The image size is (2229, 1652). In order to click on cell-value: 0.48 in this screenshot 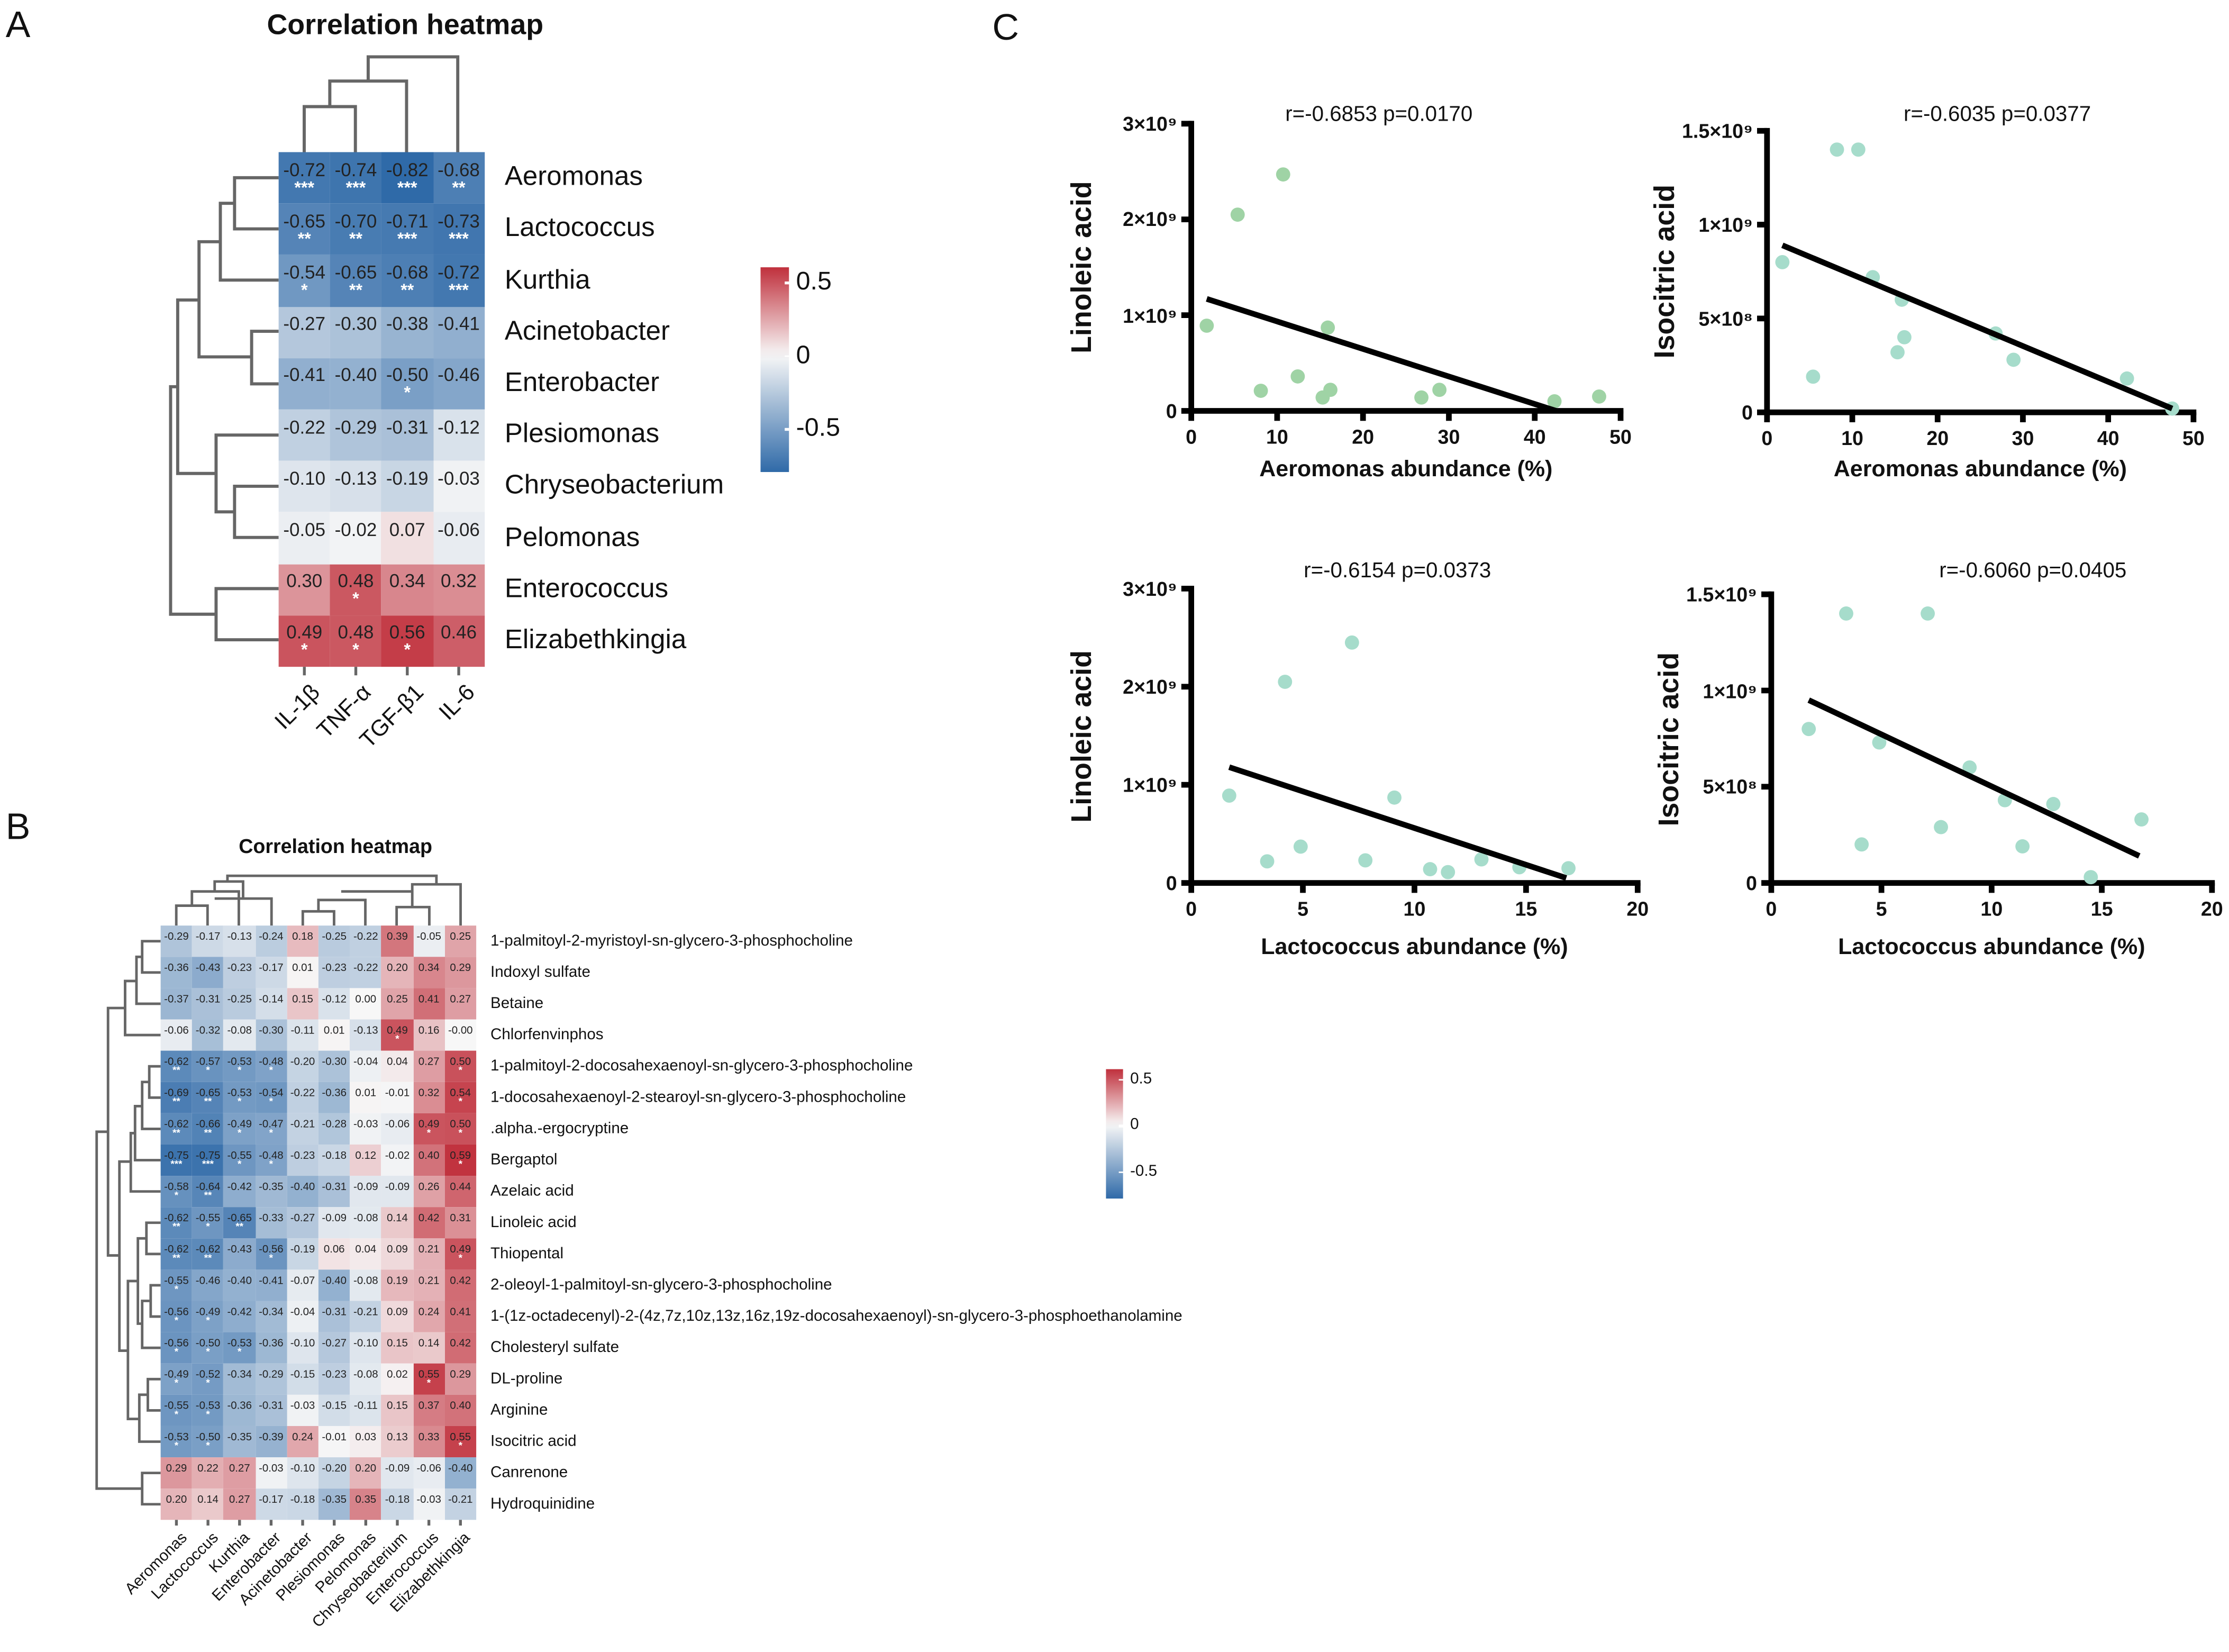, I will do `click(356, 581)`.